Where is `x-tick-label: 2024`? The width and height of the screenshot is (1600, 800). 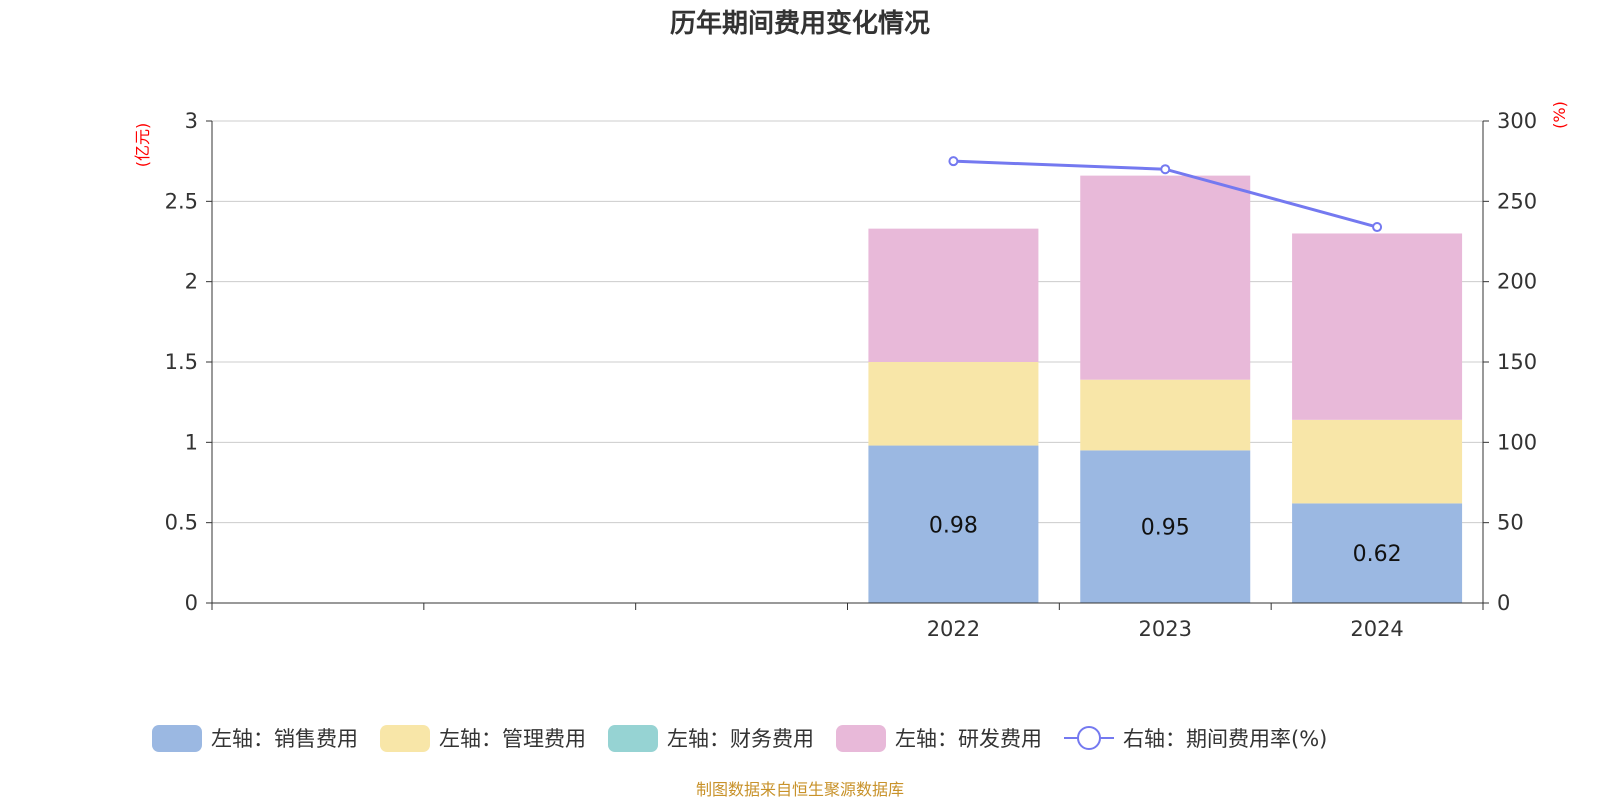
x-tick-label: 2024 is located at coordinates (1376, 629).